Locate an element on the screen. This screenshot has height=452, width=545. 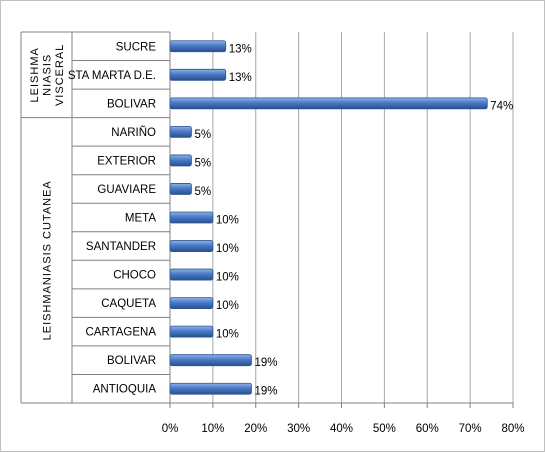
category-label: CARTAGENA is located at coordinates (120, 333).